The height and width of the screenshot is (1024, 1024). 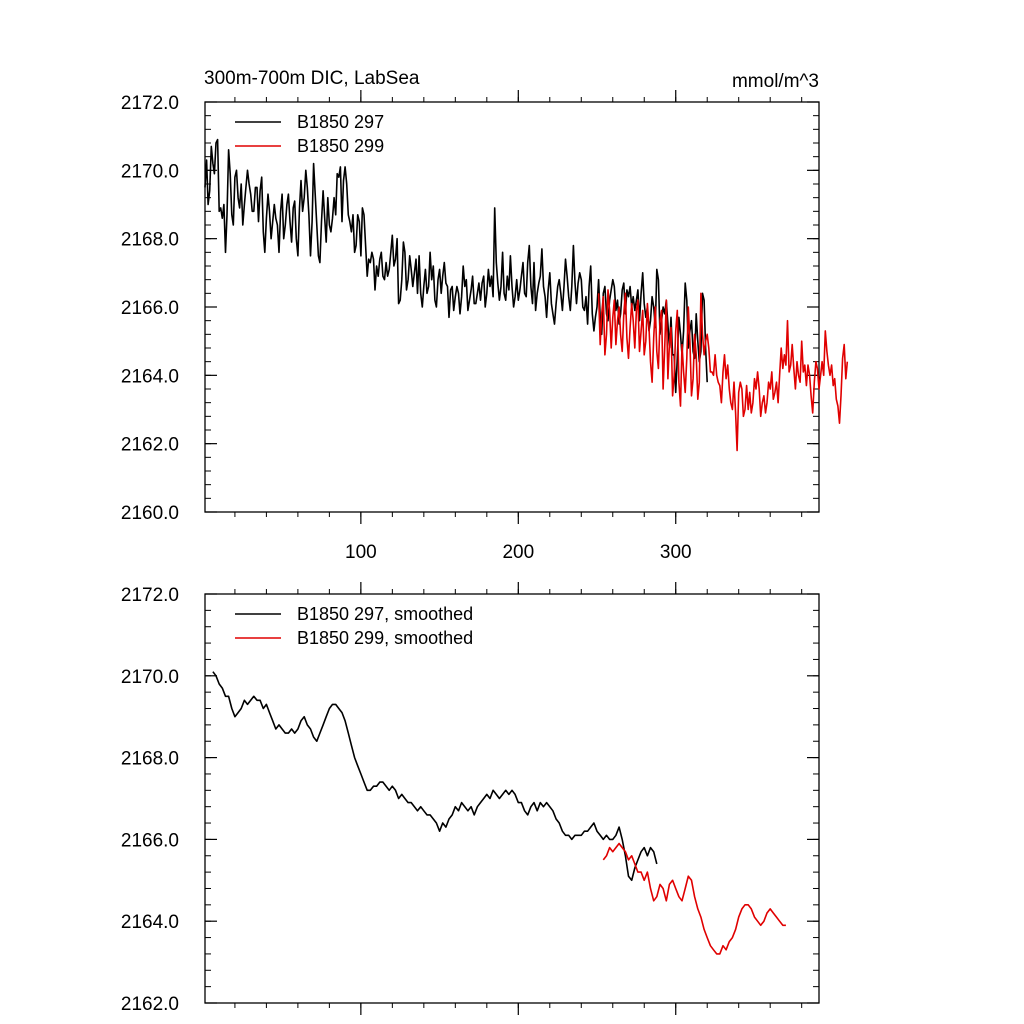 What do you see at coordinates (340, 122) in the screenshot?
I see `legend-label: B1850 297` at bounding box center [340, 122].